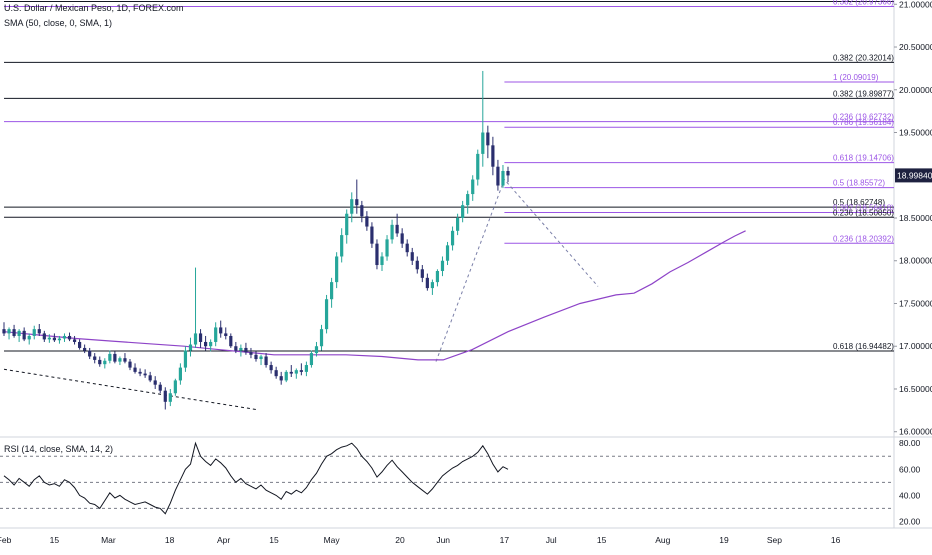 The image size is (932, 555). I want to click on last-price-label: 18.99840, so click(914, 175).